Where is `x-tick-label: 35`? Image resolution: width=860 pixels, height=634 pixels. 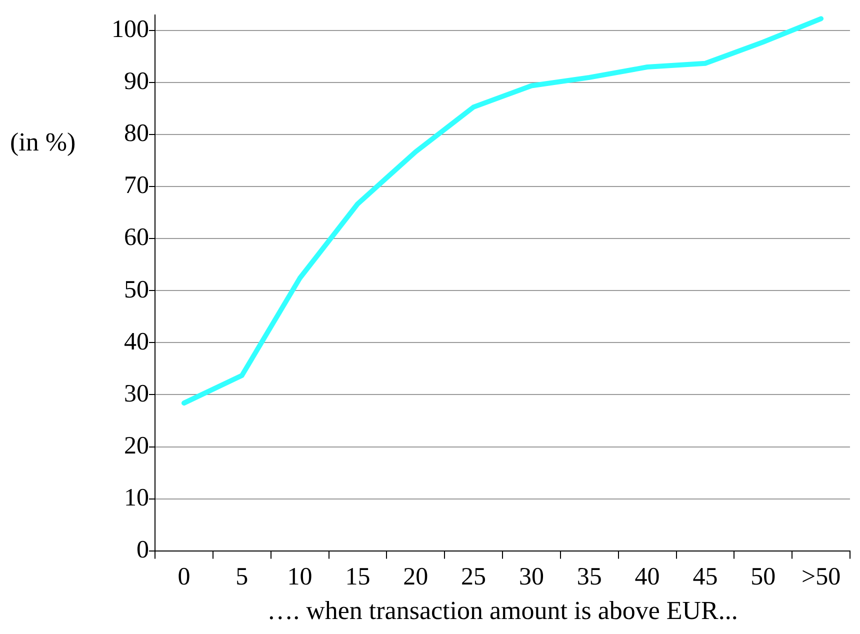 x-tick-label: 35 is located at coordinates (589, 576).